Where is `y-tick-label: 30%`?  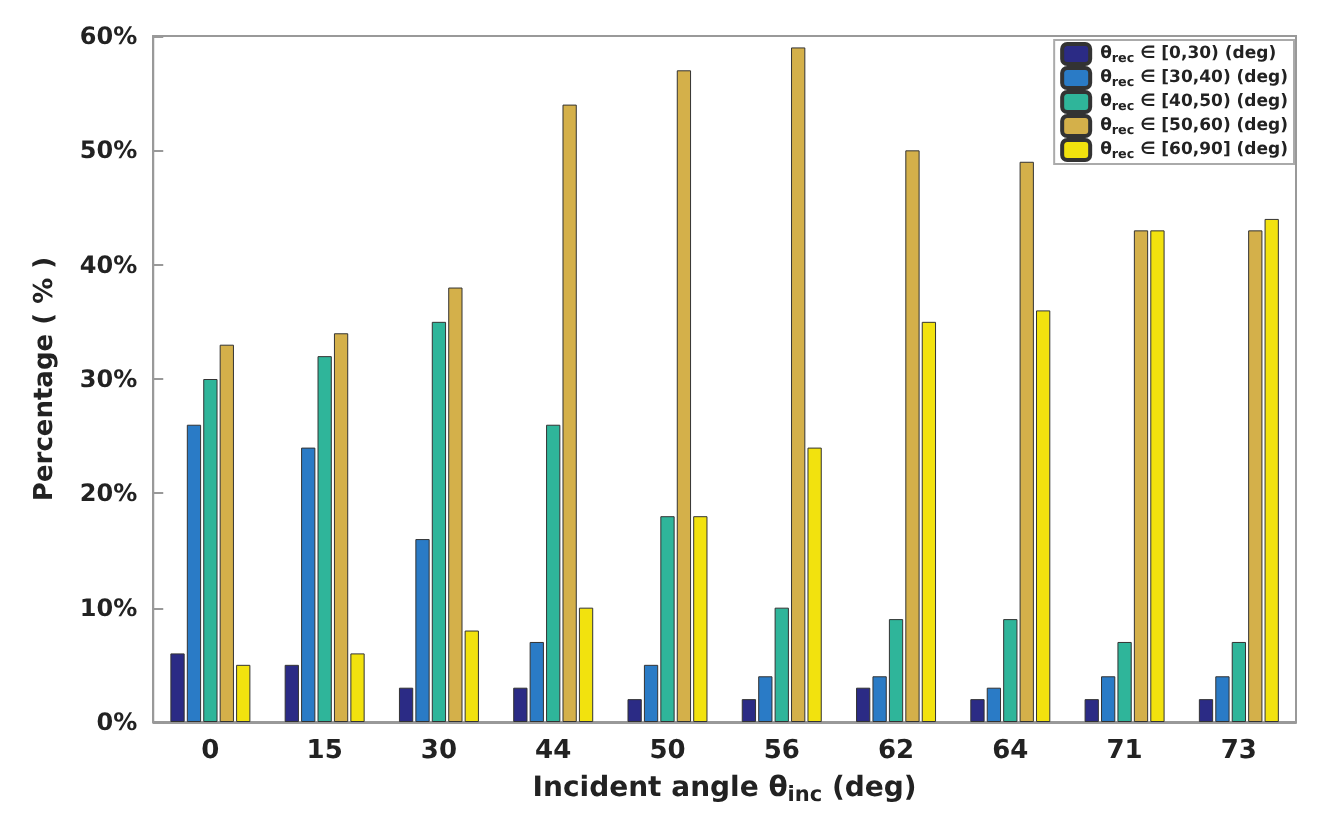 y-tick-label: 30% is located at coordinates (108, 379).